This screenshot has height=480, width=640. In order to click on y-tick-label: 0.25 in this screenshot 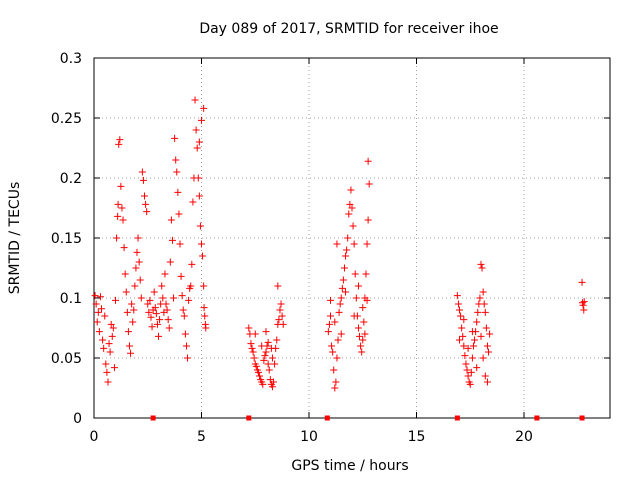, I will do `click(66, 119)`.